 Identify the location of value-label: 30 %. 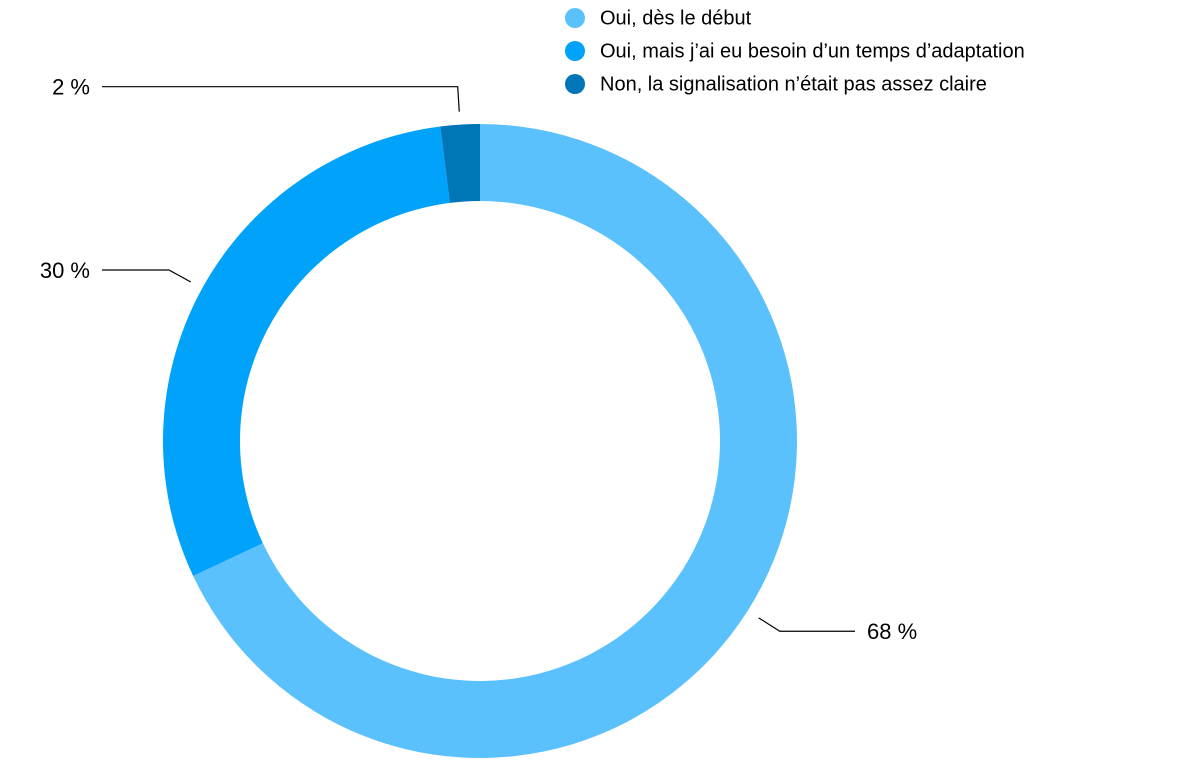
(65, 270).